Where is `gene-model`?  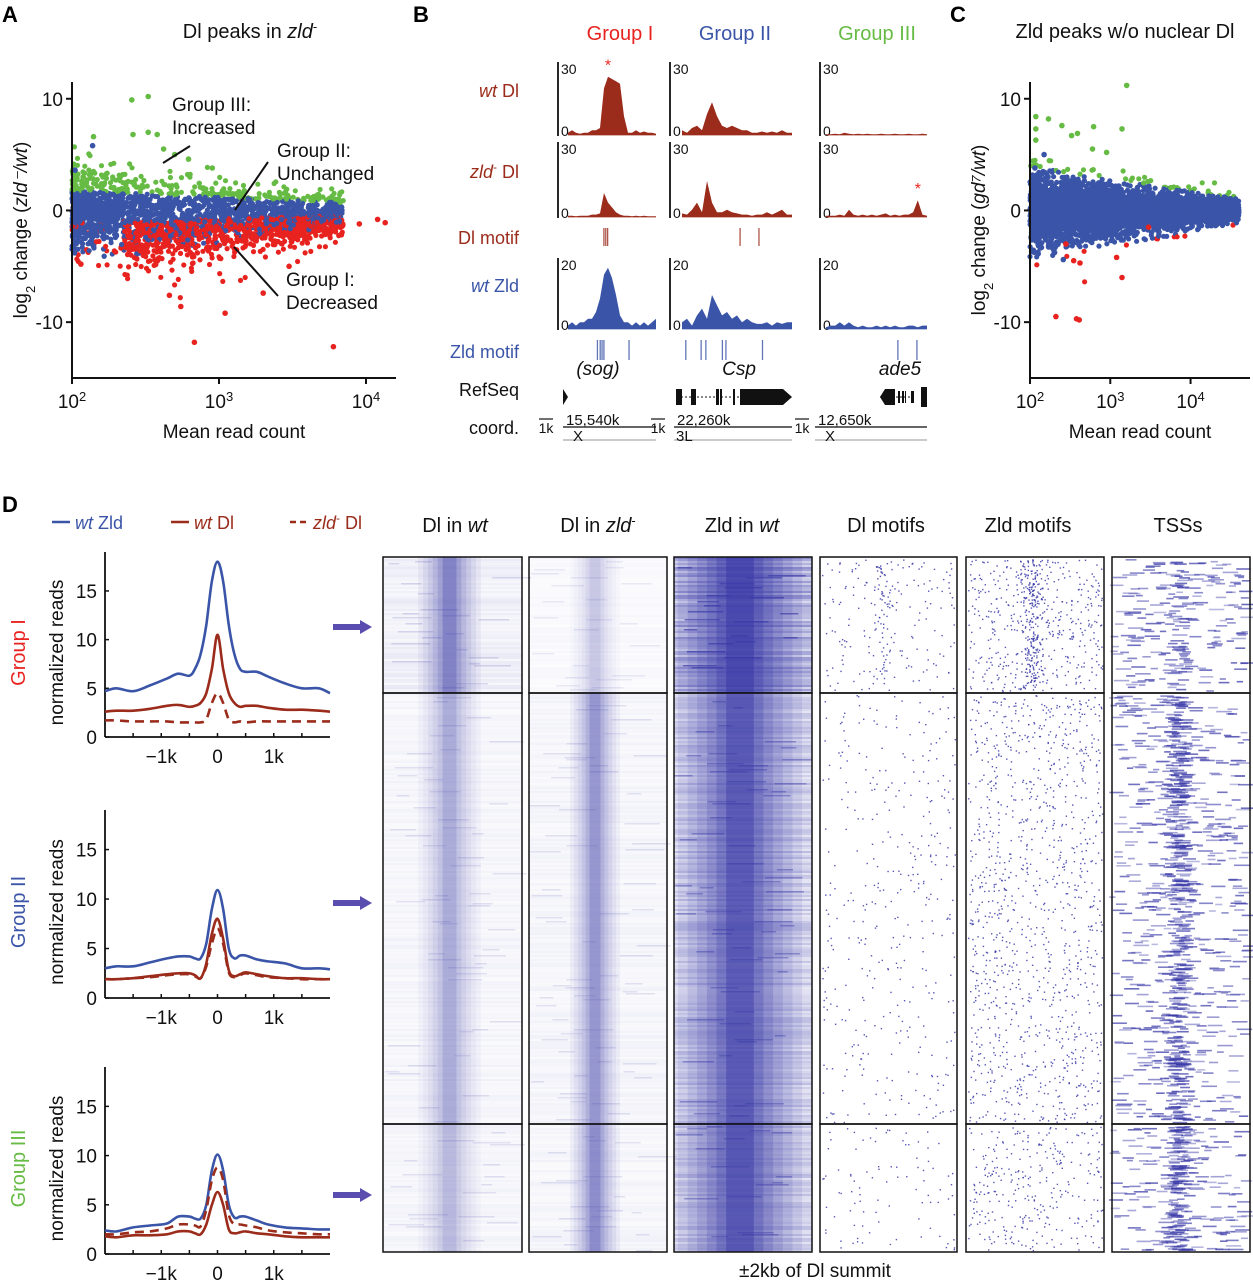 gene-model is located at coordinates (565, 397).